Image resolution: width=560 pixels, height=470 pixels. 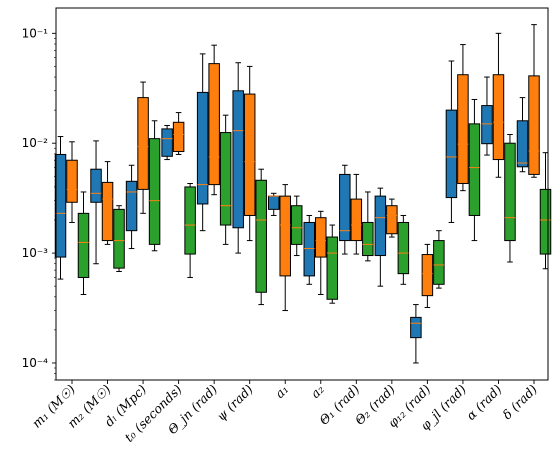 What do you see at coordinates (484, 402) in the screenshot?
I see `x-category-label: α (rad)` at bounding box center [484, 402].